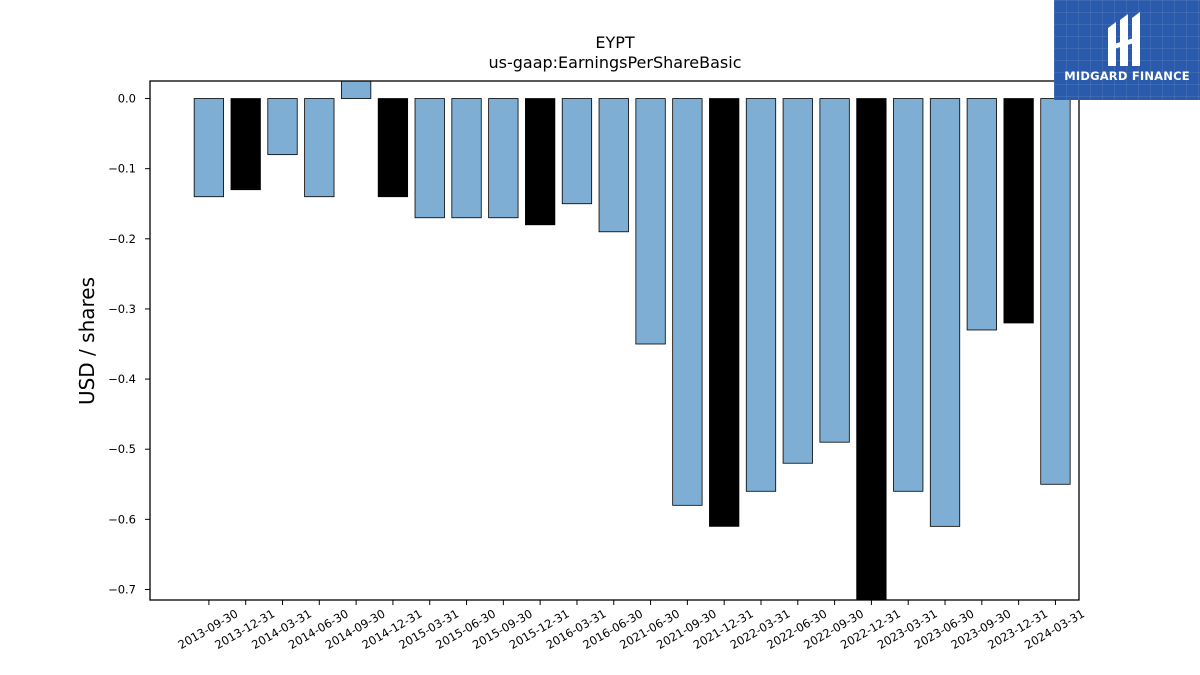 This screenshot has width=1200, height=675. Describe the element at coordinates (129, 344) in the screenshot. I see `y-axis-ticks: 0.0 −0.1 −0.2 −0.3 −0.4 −0.5 −0.6 −0.7` at that location.